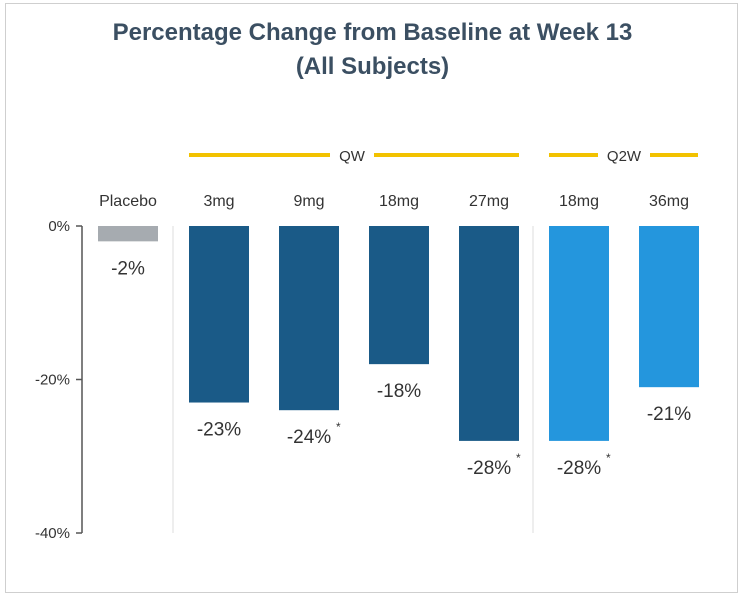 The height and width of the screenshot is (599, 745). I want to click on category-label: Placebo, so click(128, 201).